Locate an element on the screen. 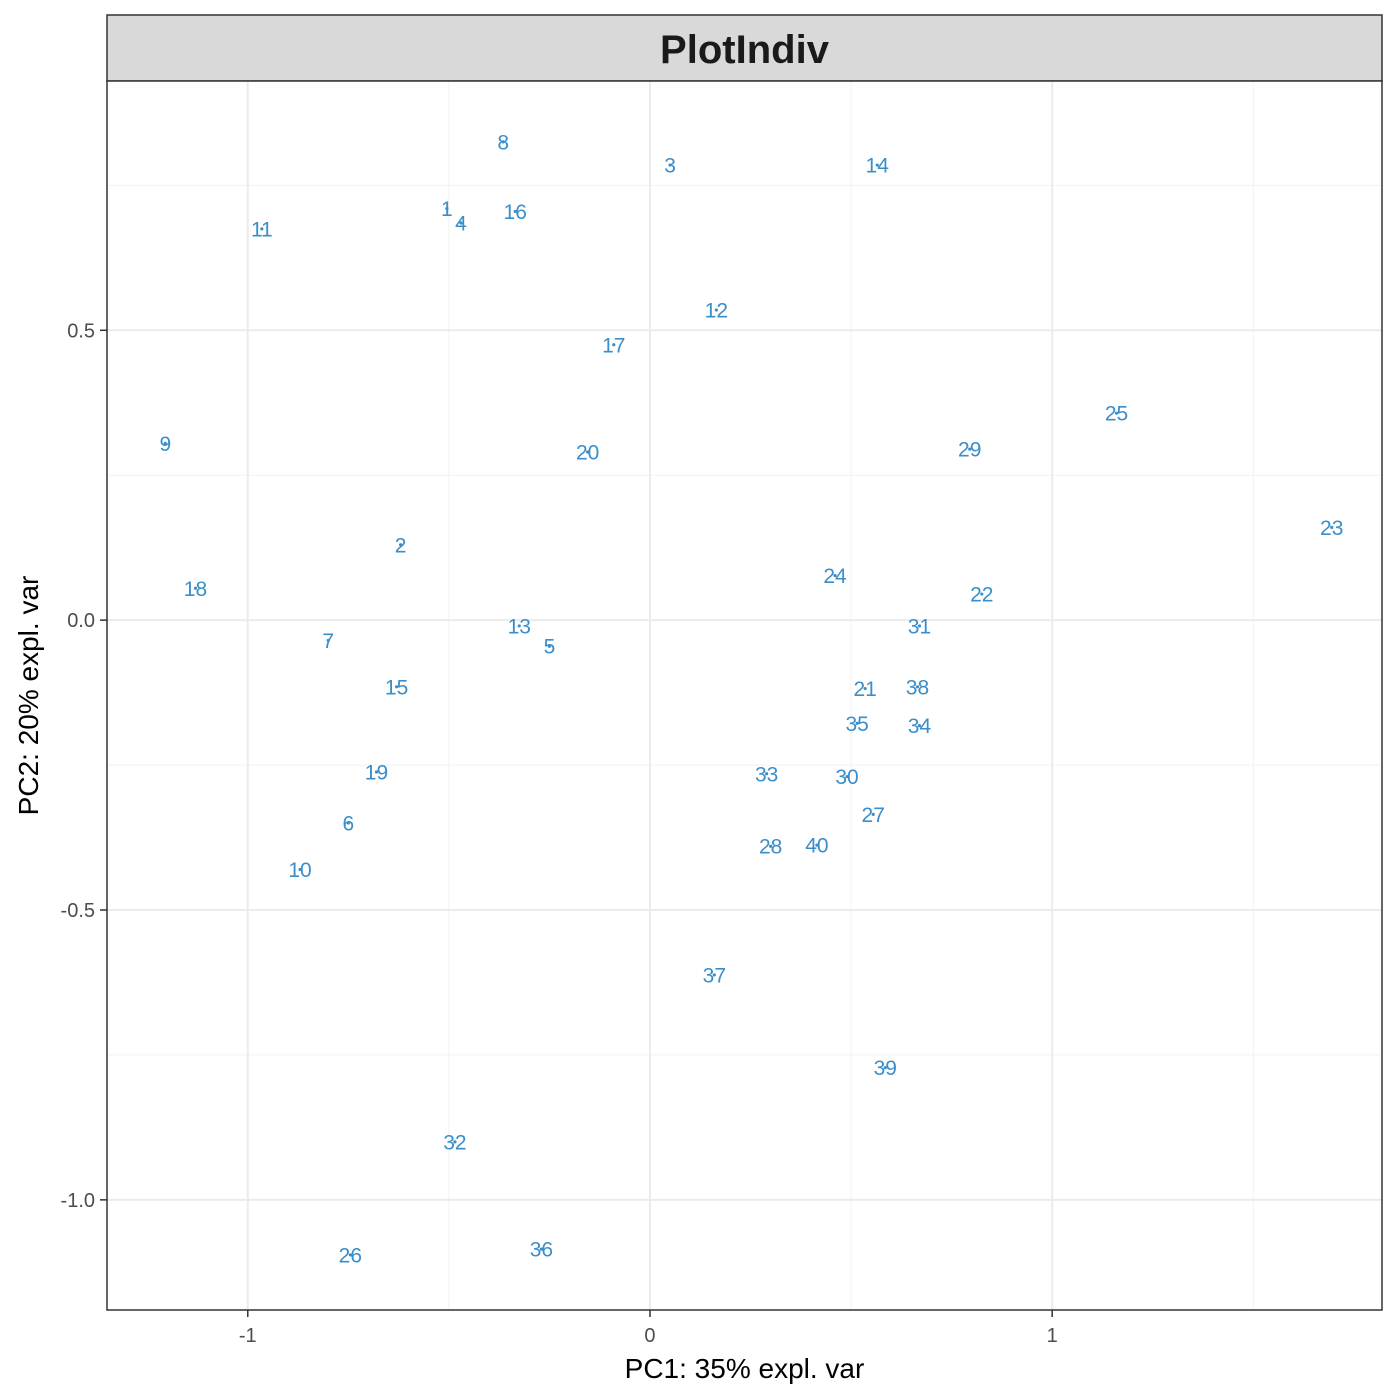 The width and height of the screenshot is (1400, 1400). data-point-label: 11 is located at coordinates (262, 229).